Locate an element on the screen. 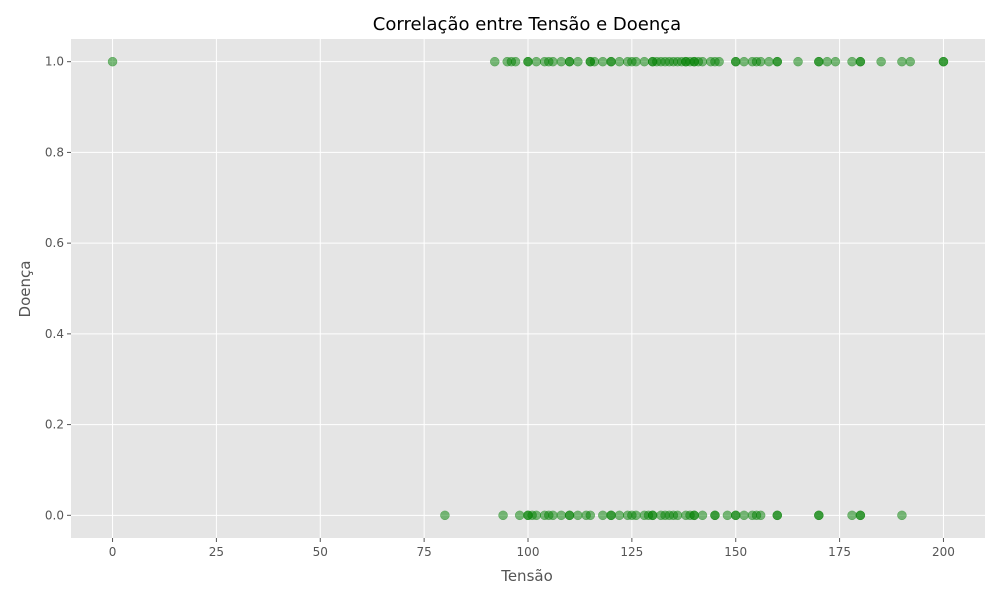  x-tick-label: 200 is located at coordinates (943, 552).